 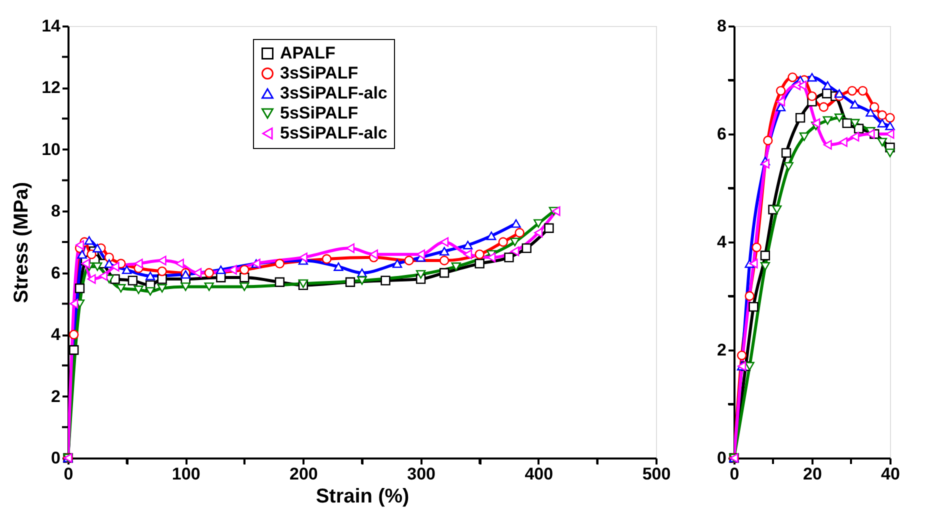 I want to click on x-tick-label: 400, so click(x=539, y=474).